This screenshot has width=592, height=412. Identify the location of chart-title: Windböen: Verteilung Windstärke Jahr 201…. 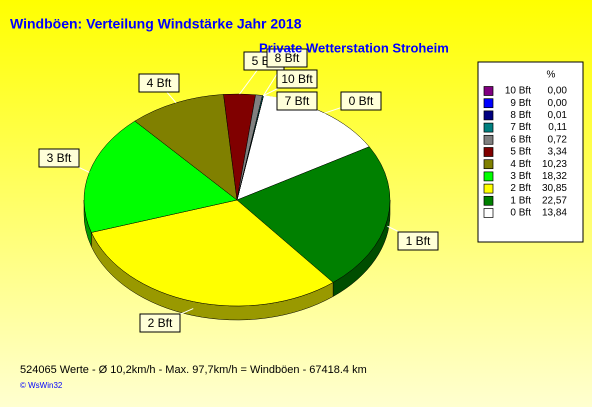
(156, 24).